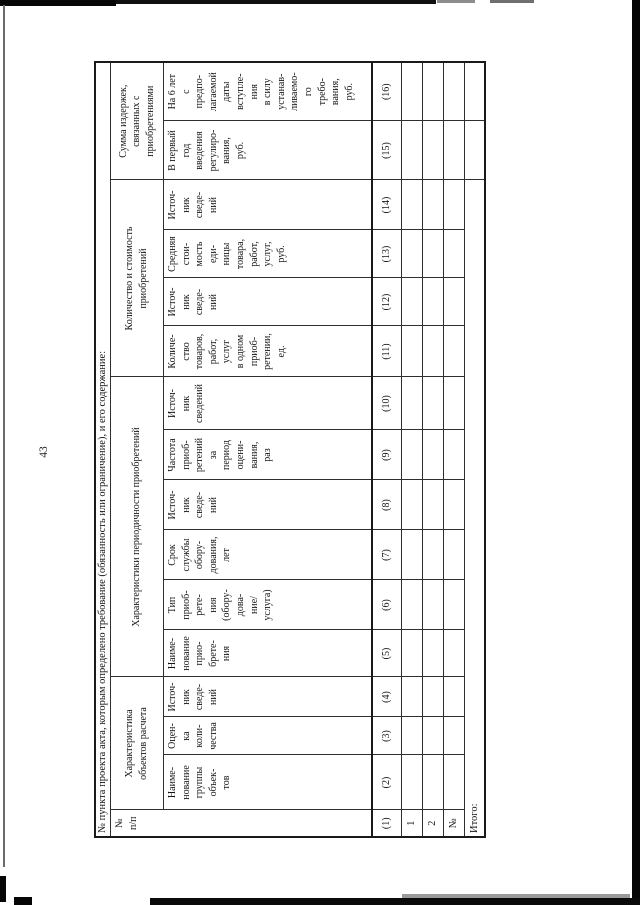 The height and width of the screenshot is (905, 640). What do you see at coordinates (387, 736) in the screenshot?
I see `column-number: (3)` at bounding box center [387, 736].